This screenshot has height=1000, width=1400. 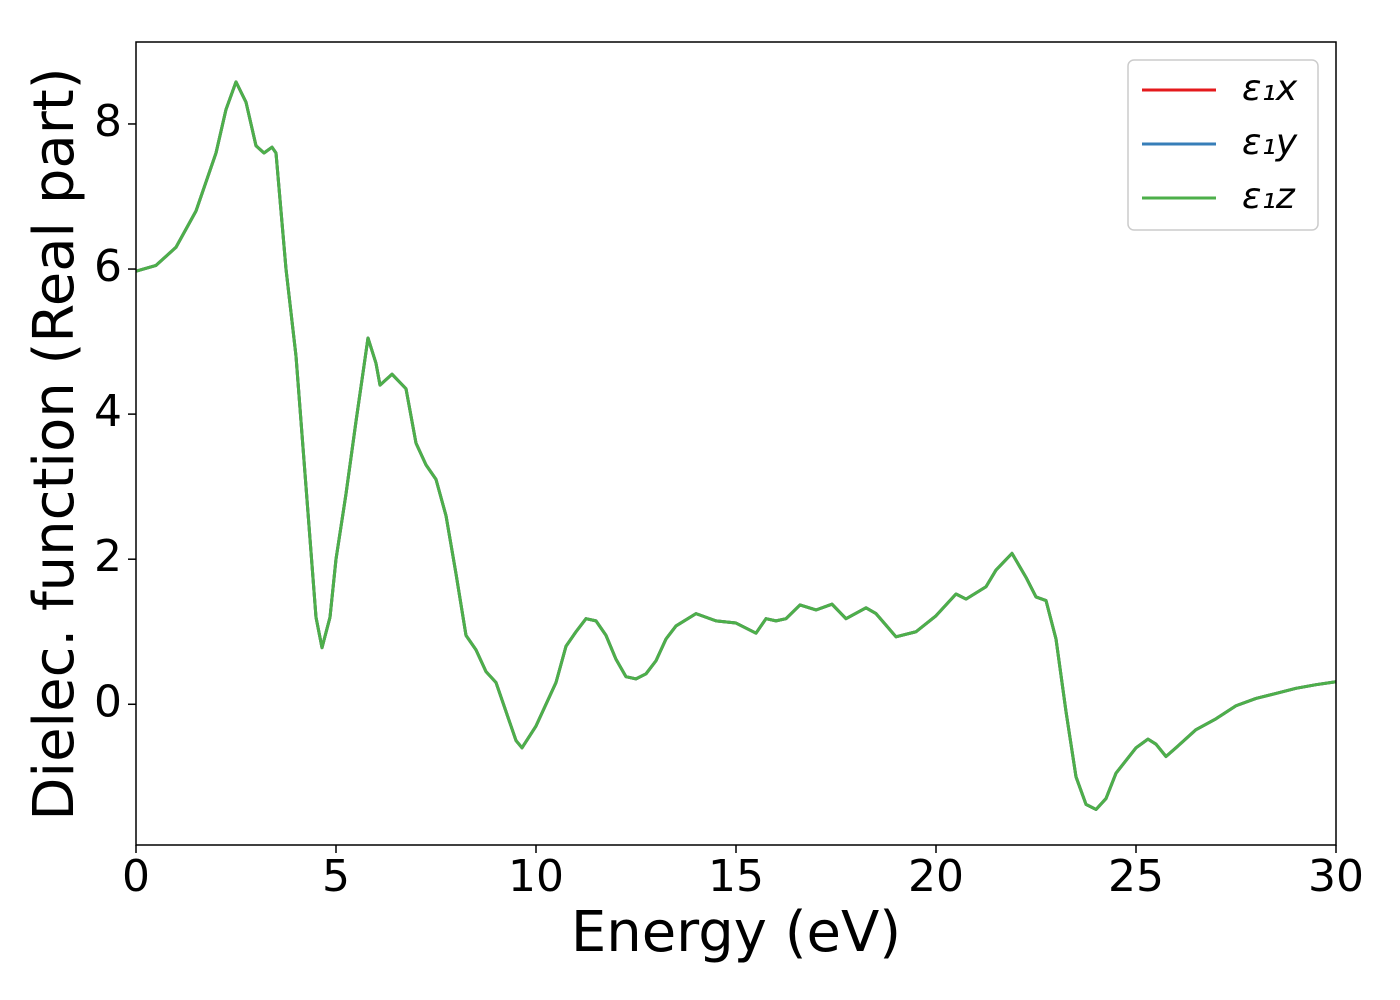 What do you see at coordinates (736, 932) in the screenshot?
I see `x-axis-label: Energy (eV)` at bounding box center [736, 932].